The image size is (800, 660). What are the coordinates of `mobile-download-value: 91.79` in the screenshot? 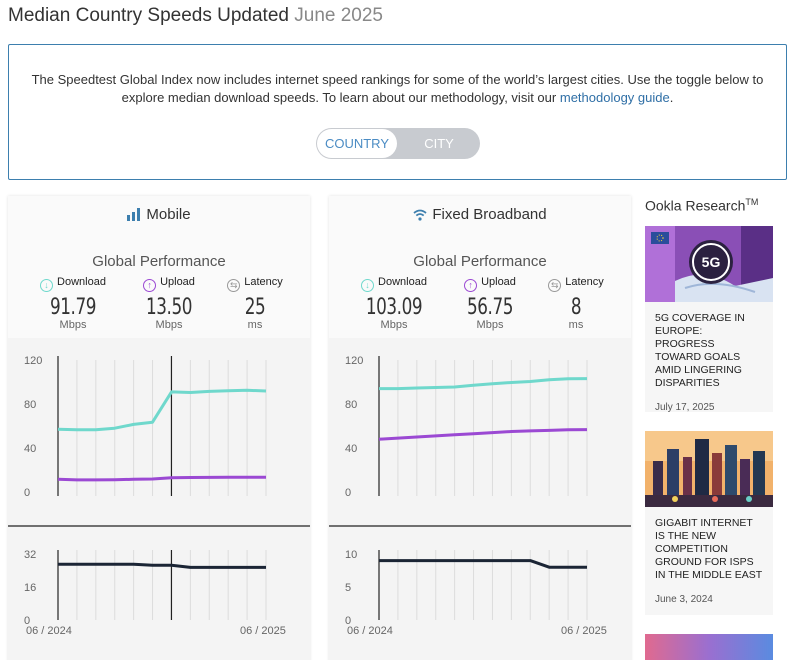 It's located at (73, 307).